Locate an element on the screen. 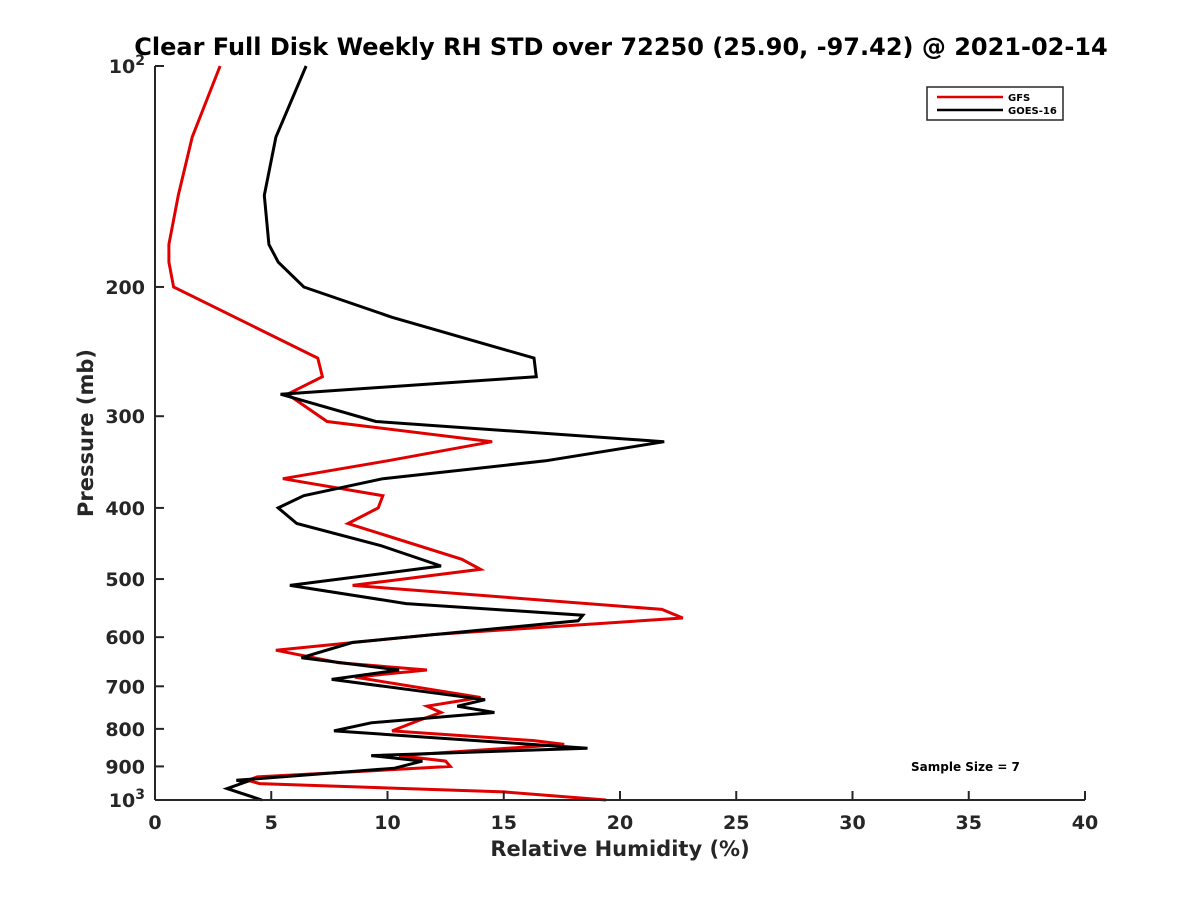 Image resolution: width=1200 pixels, height=900 pixels. y-tick-label: 700 is located at coordinates (125, 687).